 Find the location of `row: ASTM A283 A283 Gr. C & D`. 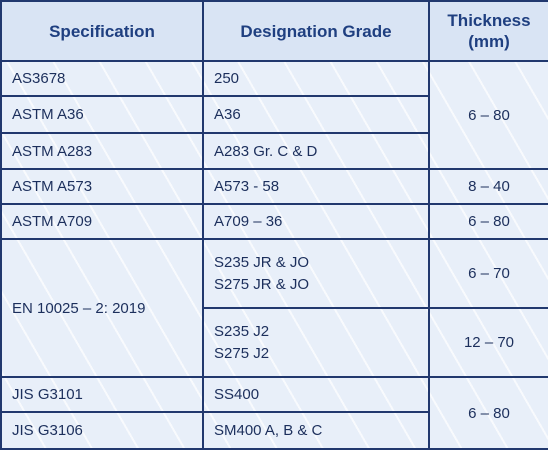

row: ASTM A283 A283 Gr. C & D is located at coordinates (274, 151).